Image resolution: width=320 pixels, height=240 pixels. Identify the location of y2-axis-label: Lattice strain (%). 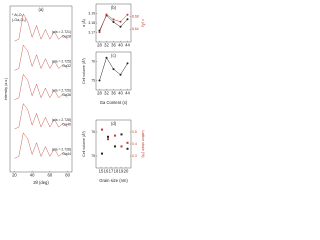
(143, 144).